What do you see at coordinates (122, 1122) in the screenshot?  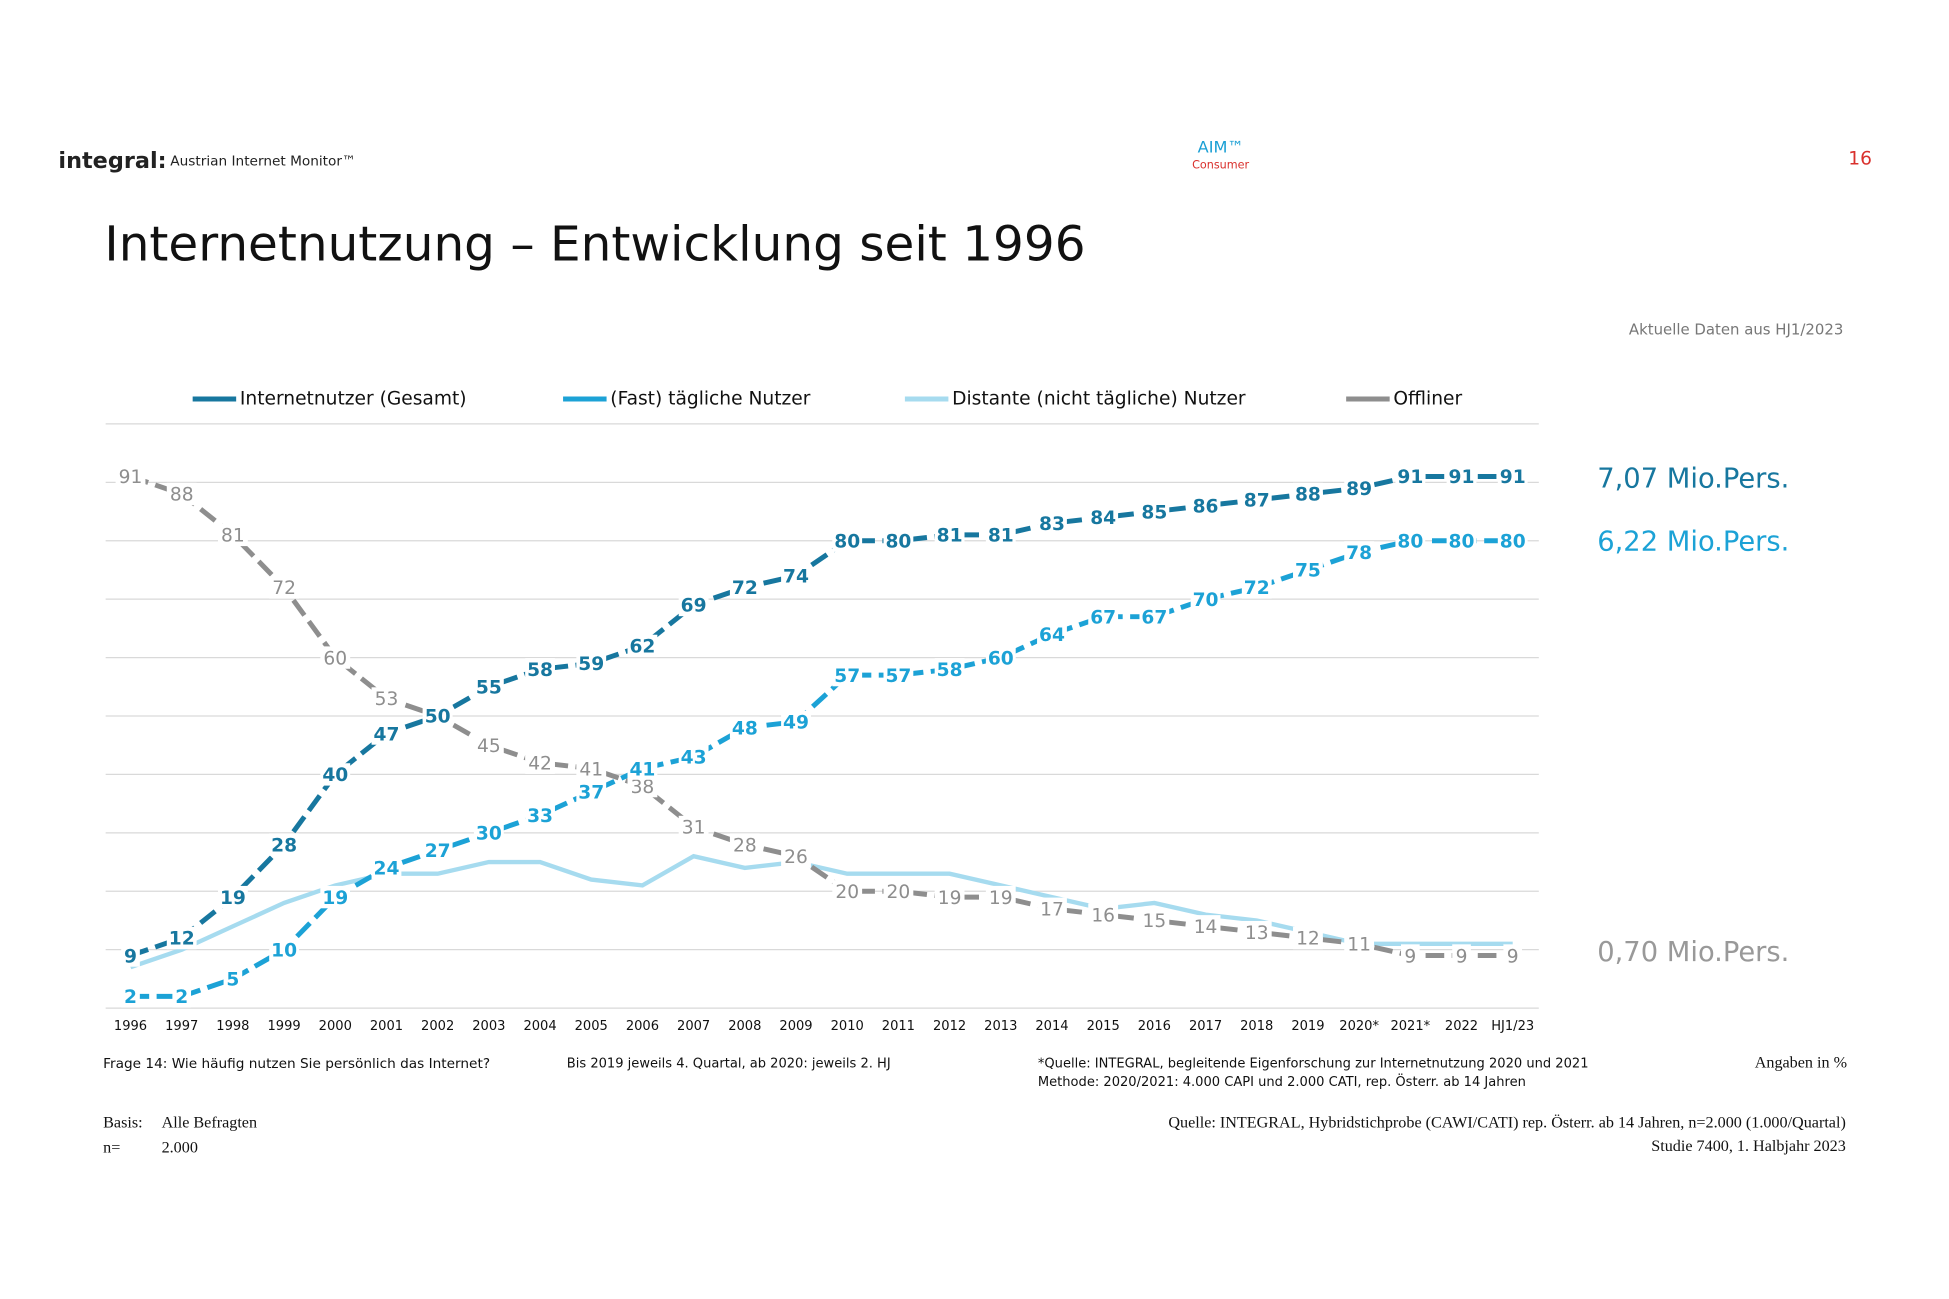 I see `basis-label: Basis:` at bounding box center [122, 1122].